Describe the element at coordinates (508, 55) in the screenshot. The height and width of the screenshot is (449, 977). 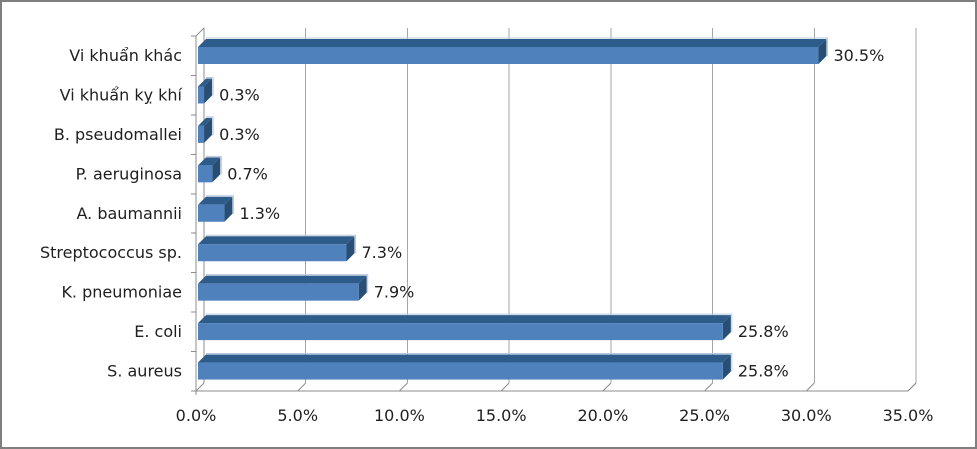
I see `bar-vi-khu-n-kh-c-front-face` at that location.